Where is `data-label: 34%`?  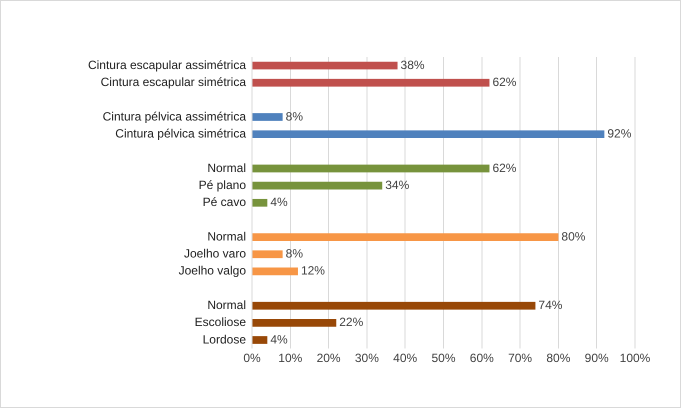 data-label: 34% is located at coordinates (397, 185).